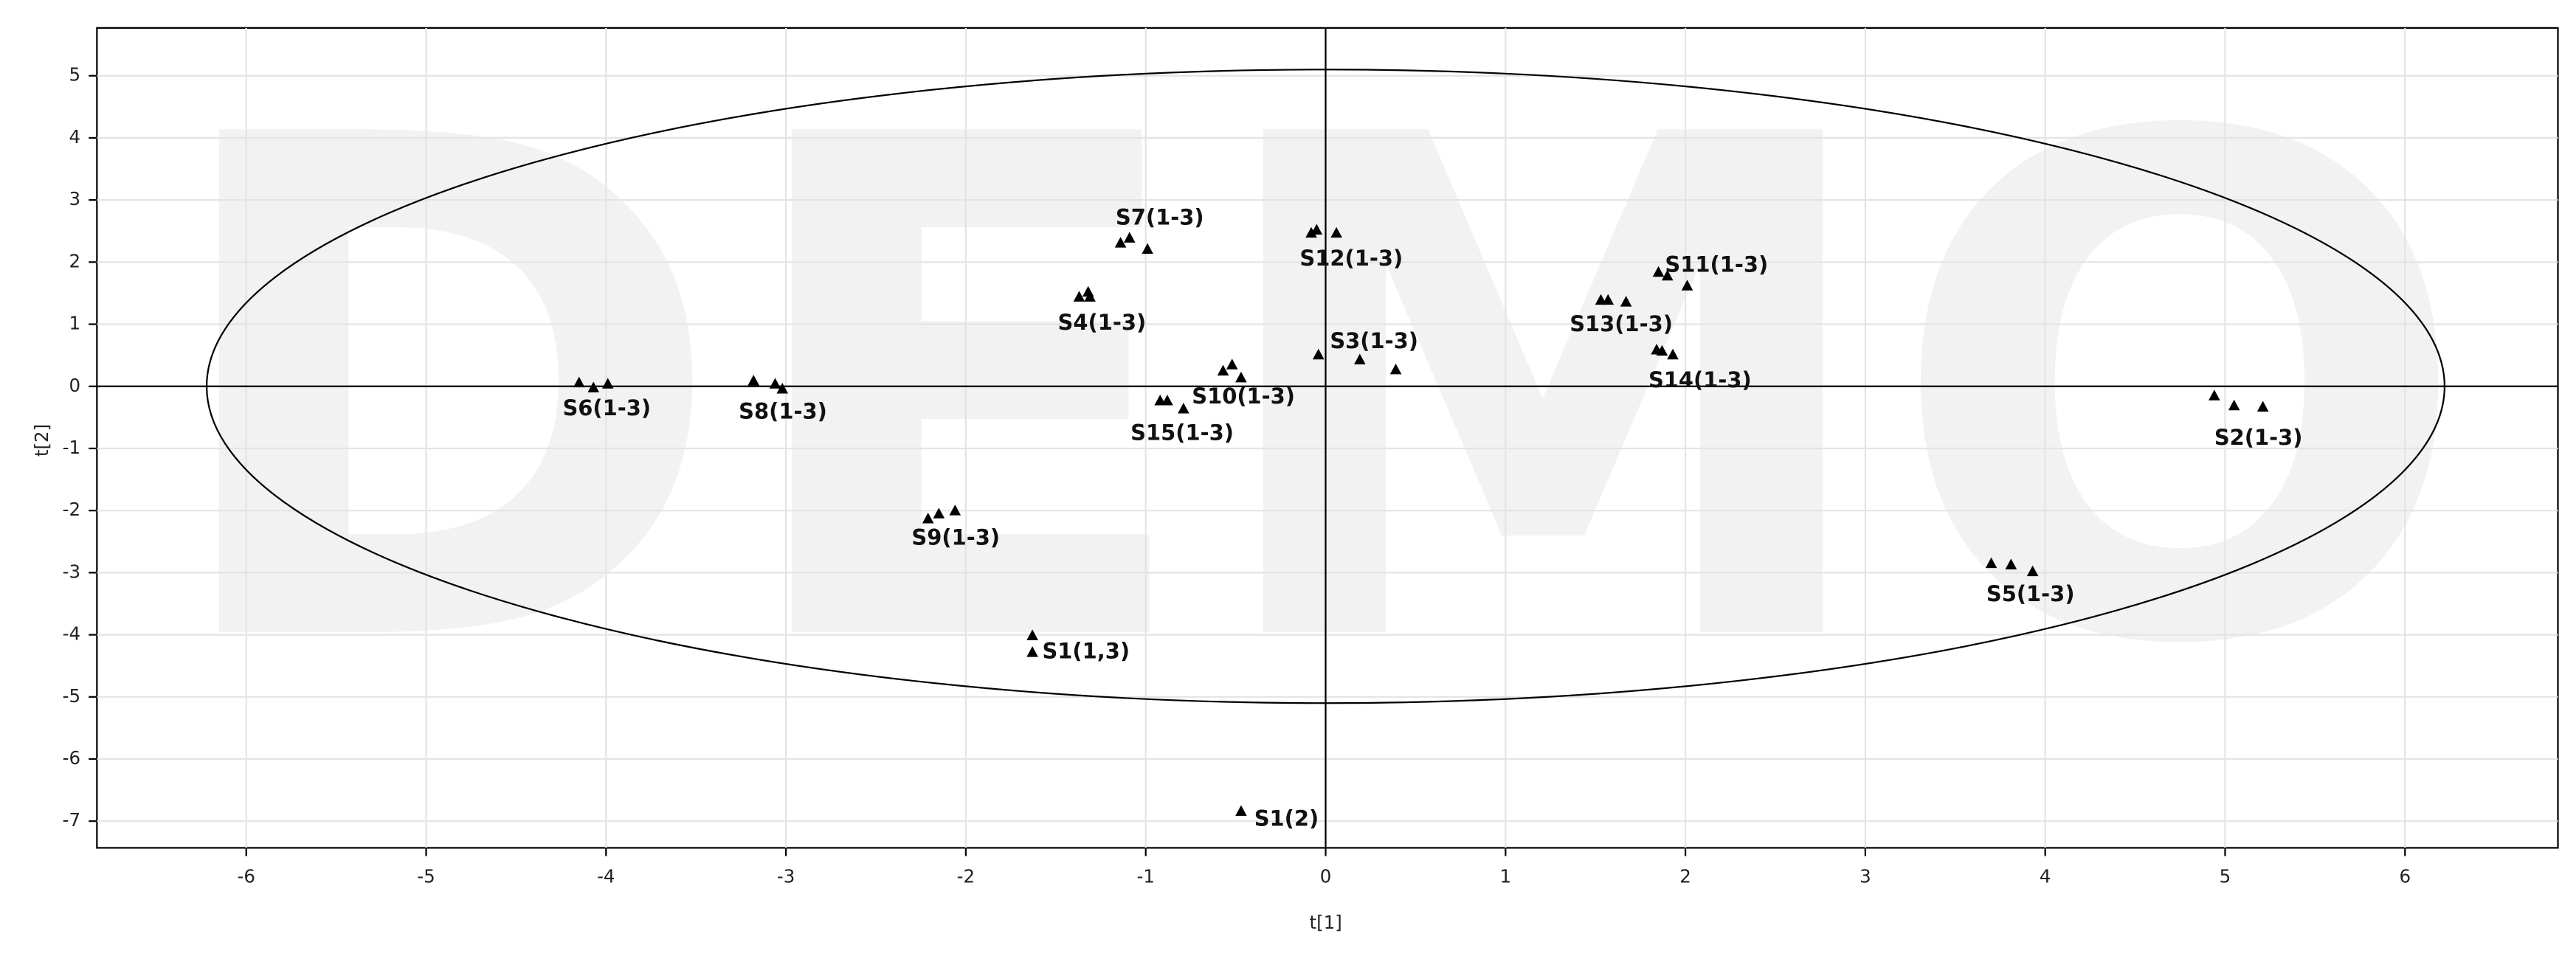 This screenshot has height=953, width=2576. I want to click on x-tick-label: 1, so click(1506, 876).